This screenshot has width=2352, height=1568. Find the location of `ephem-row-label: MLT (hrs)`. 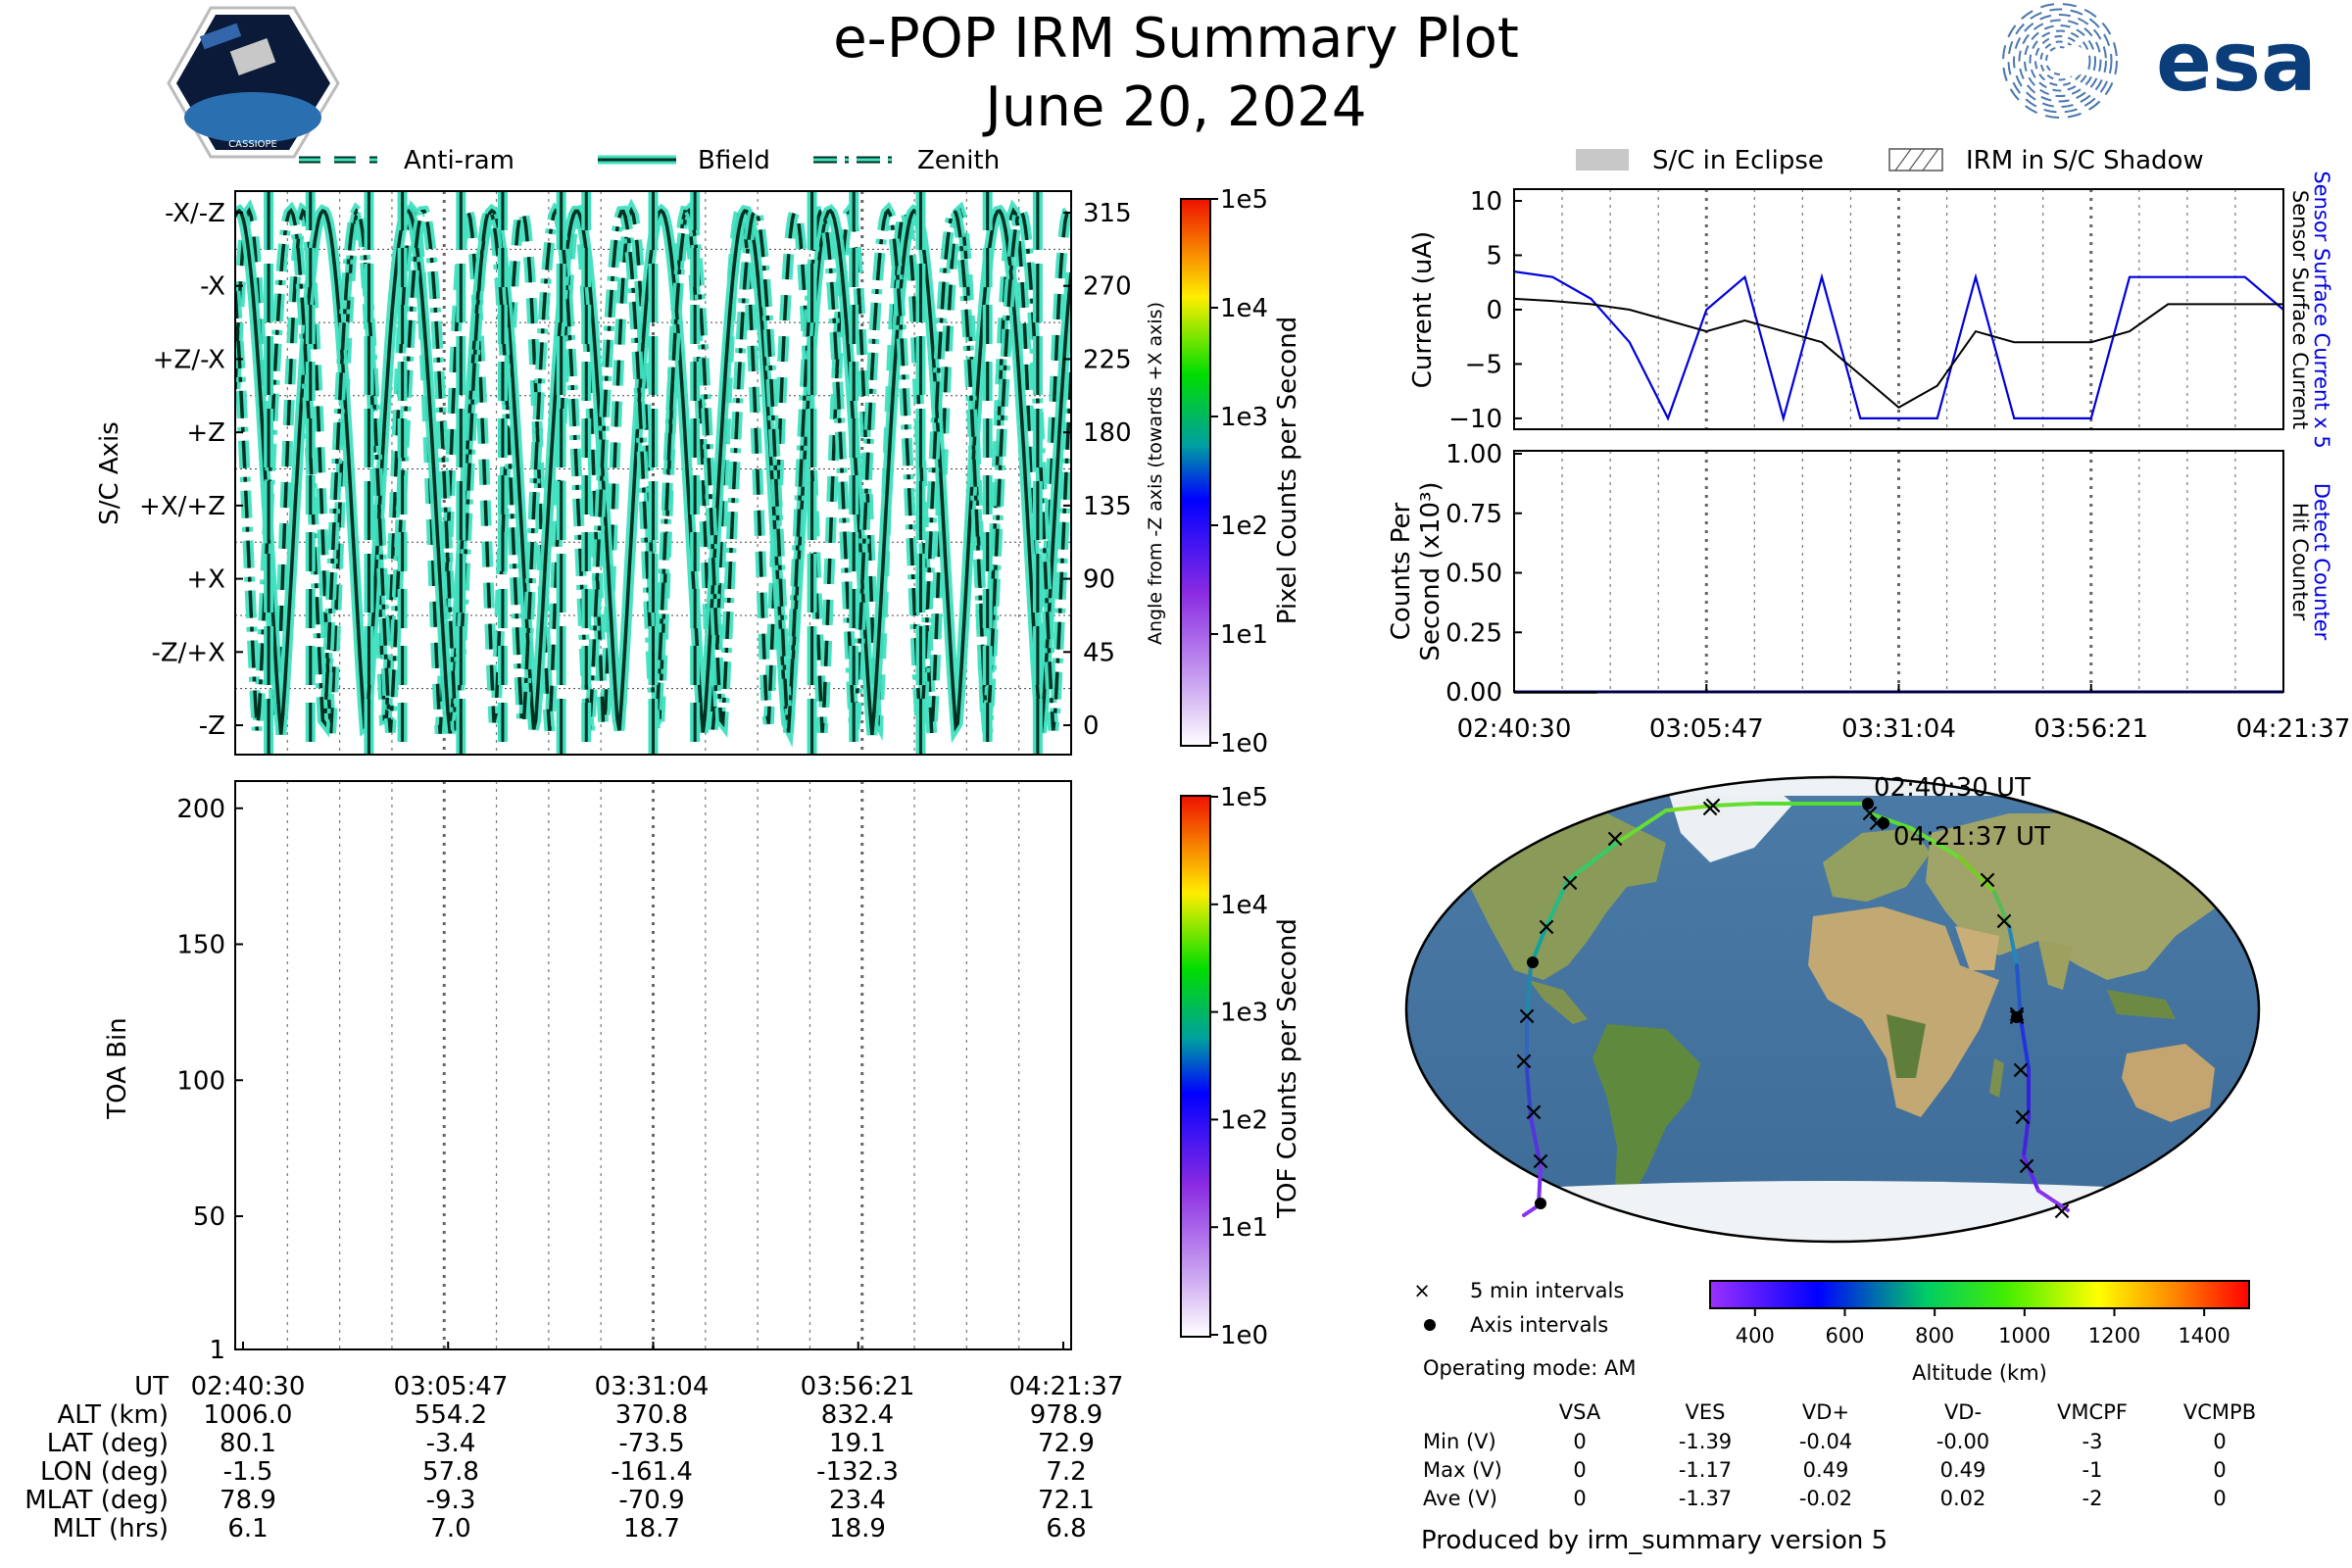

ephem-row-label: MLT (hrs) is located at coordinates (111, 1529).